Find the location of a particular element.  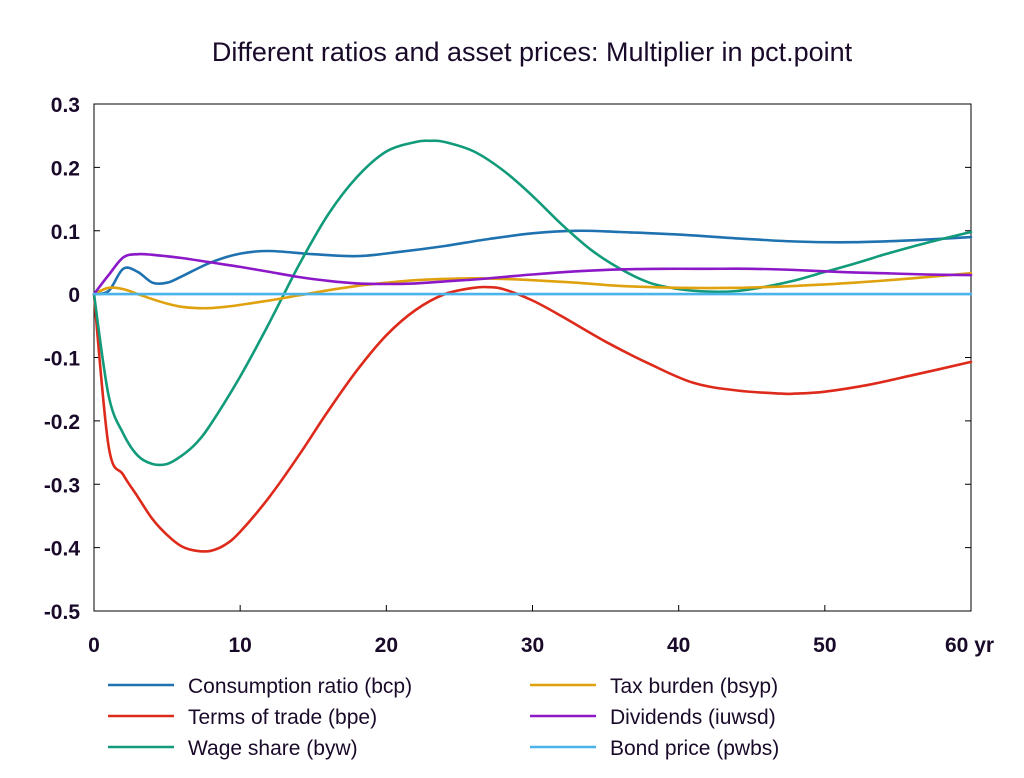

legend-label: Bond price (pwbs) is located at coordinates (694, 748).